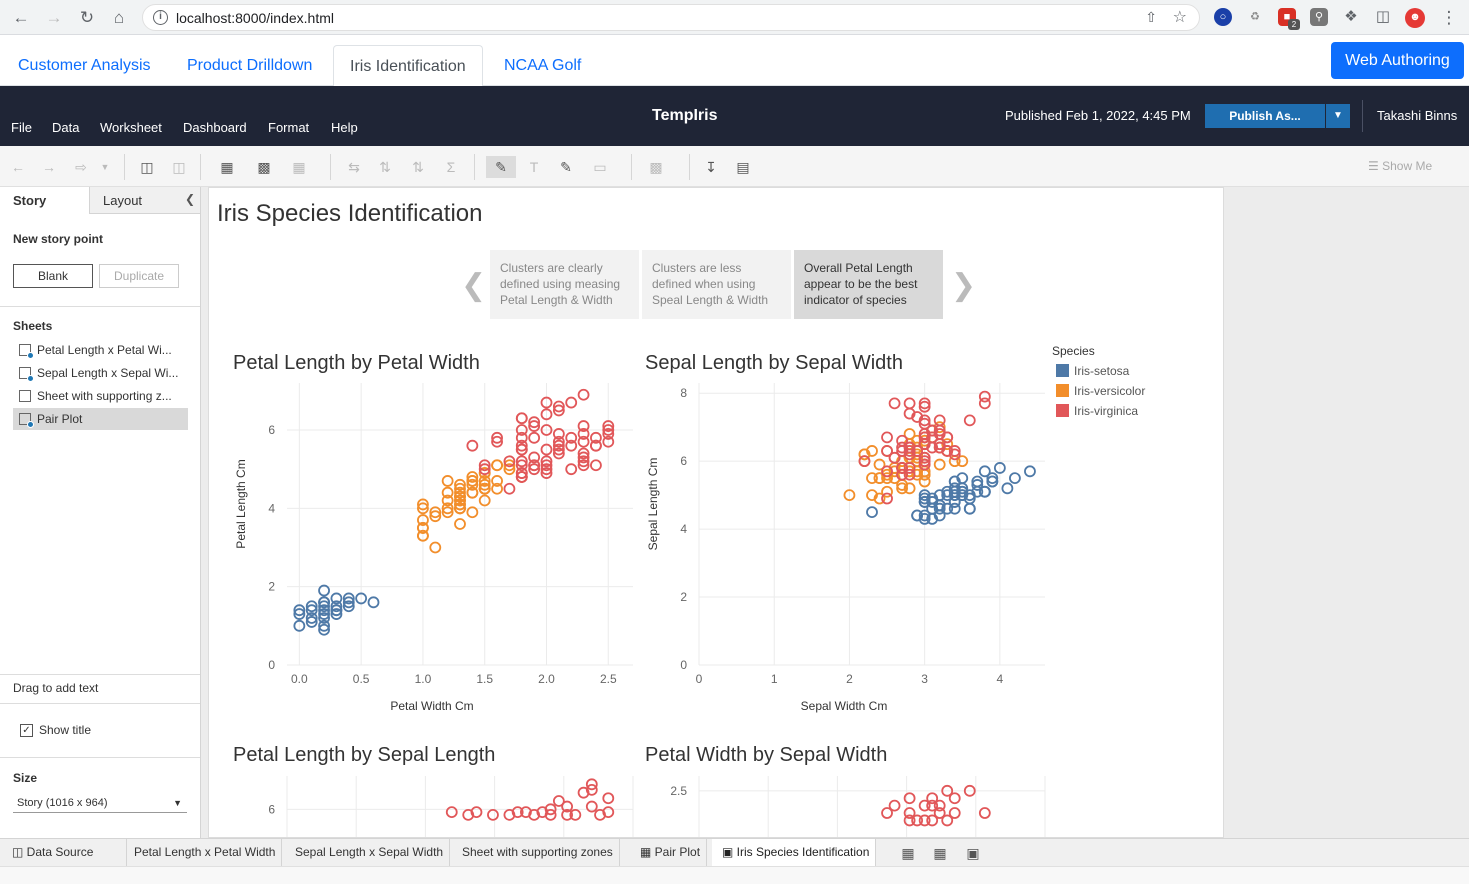  Describe the element at coordinates (179, 167) in the screenshot. I see `pause-updates-icon: ◫` at that location.